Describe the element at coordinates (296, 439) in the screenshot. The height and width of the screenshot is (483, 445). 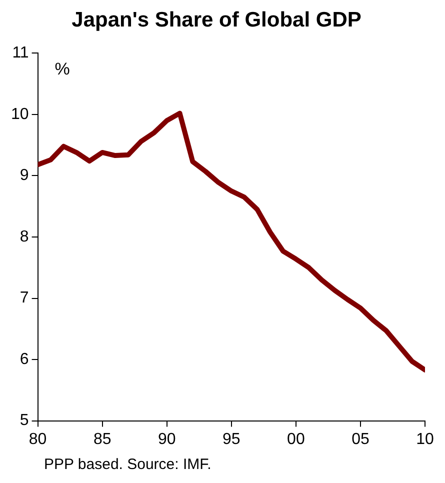
I see `x-tick-label: 00` at that location.